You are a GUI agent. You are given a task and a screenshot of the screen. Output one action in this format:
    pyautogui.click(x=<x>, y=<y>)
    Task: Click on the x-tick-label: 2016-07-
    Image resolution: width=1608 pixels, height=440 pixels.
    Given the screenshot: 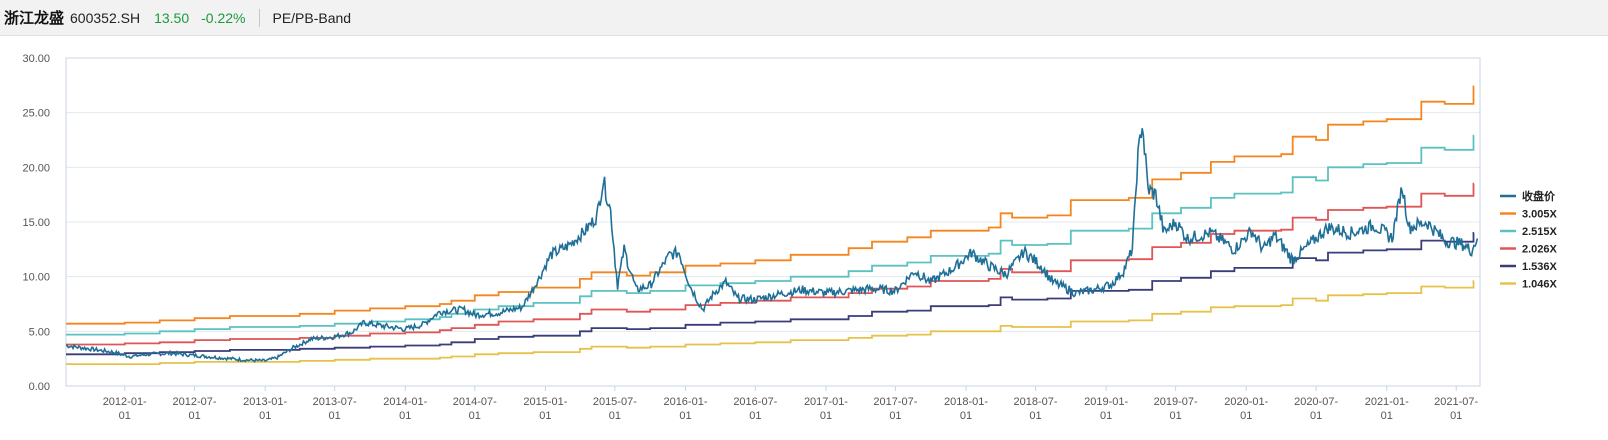 What is the action you would take?
    pyautogui.click(x=755, y=402)
    